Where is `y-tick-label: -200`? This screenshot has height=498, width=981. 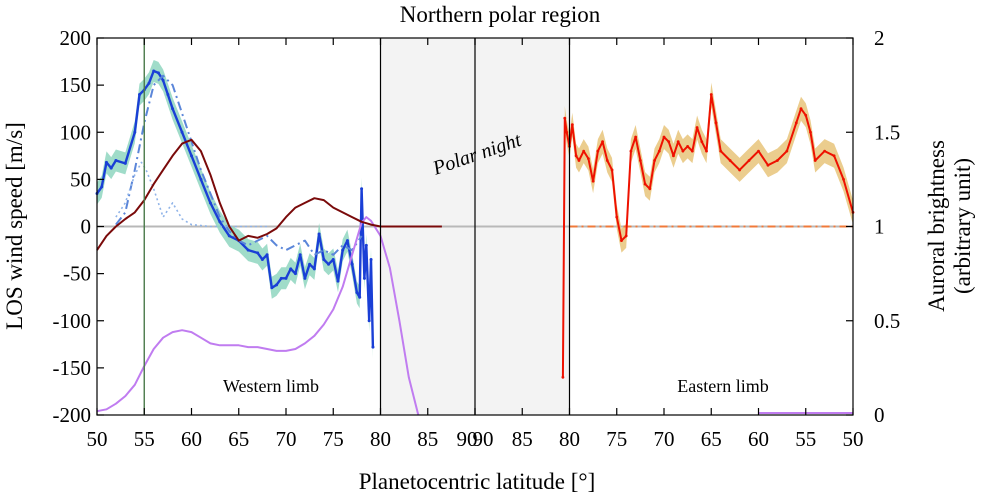
y-tick-label: -200 is located at coordinates (72, 415).